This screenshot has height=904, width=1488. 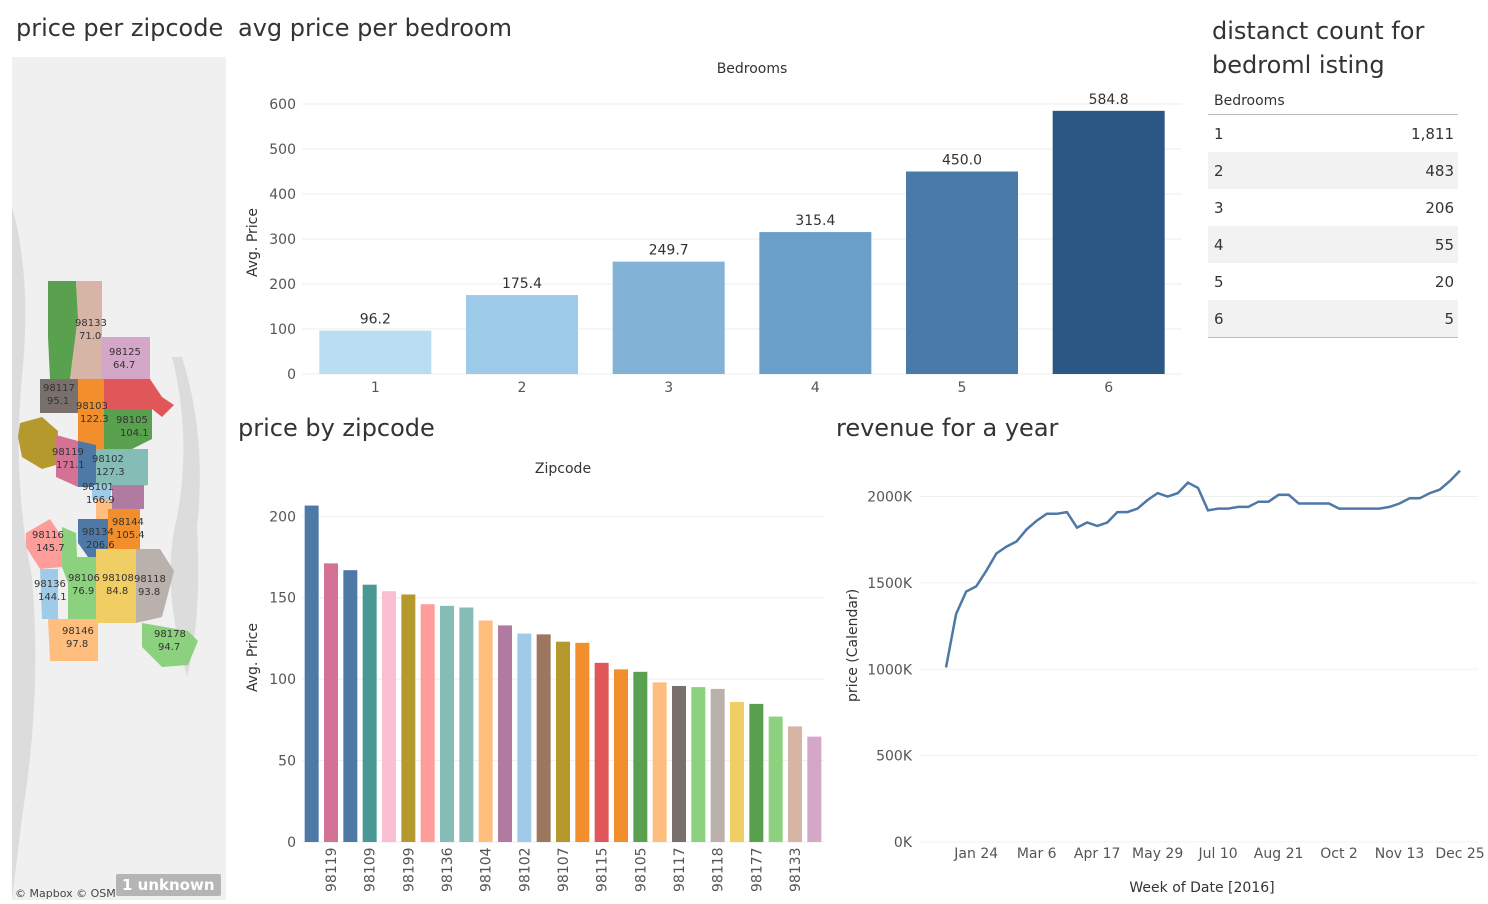 What do you see at coordinates (132, 420) in the screenshot?
I see `map-zip-label: 98105` at bounding box center [132, 420].